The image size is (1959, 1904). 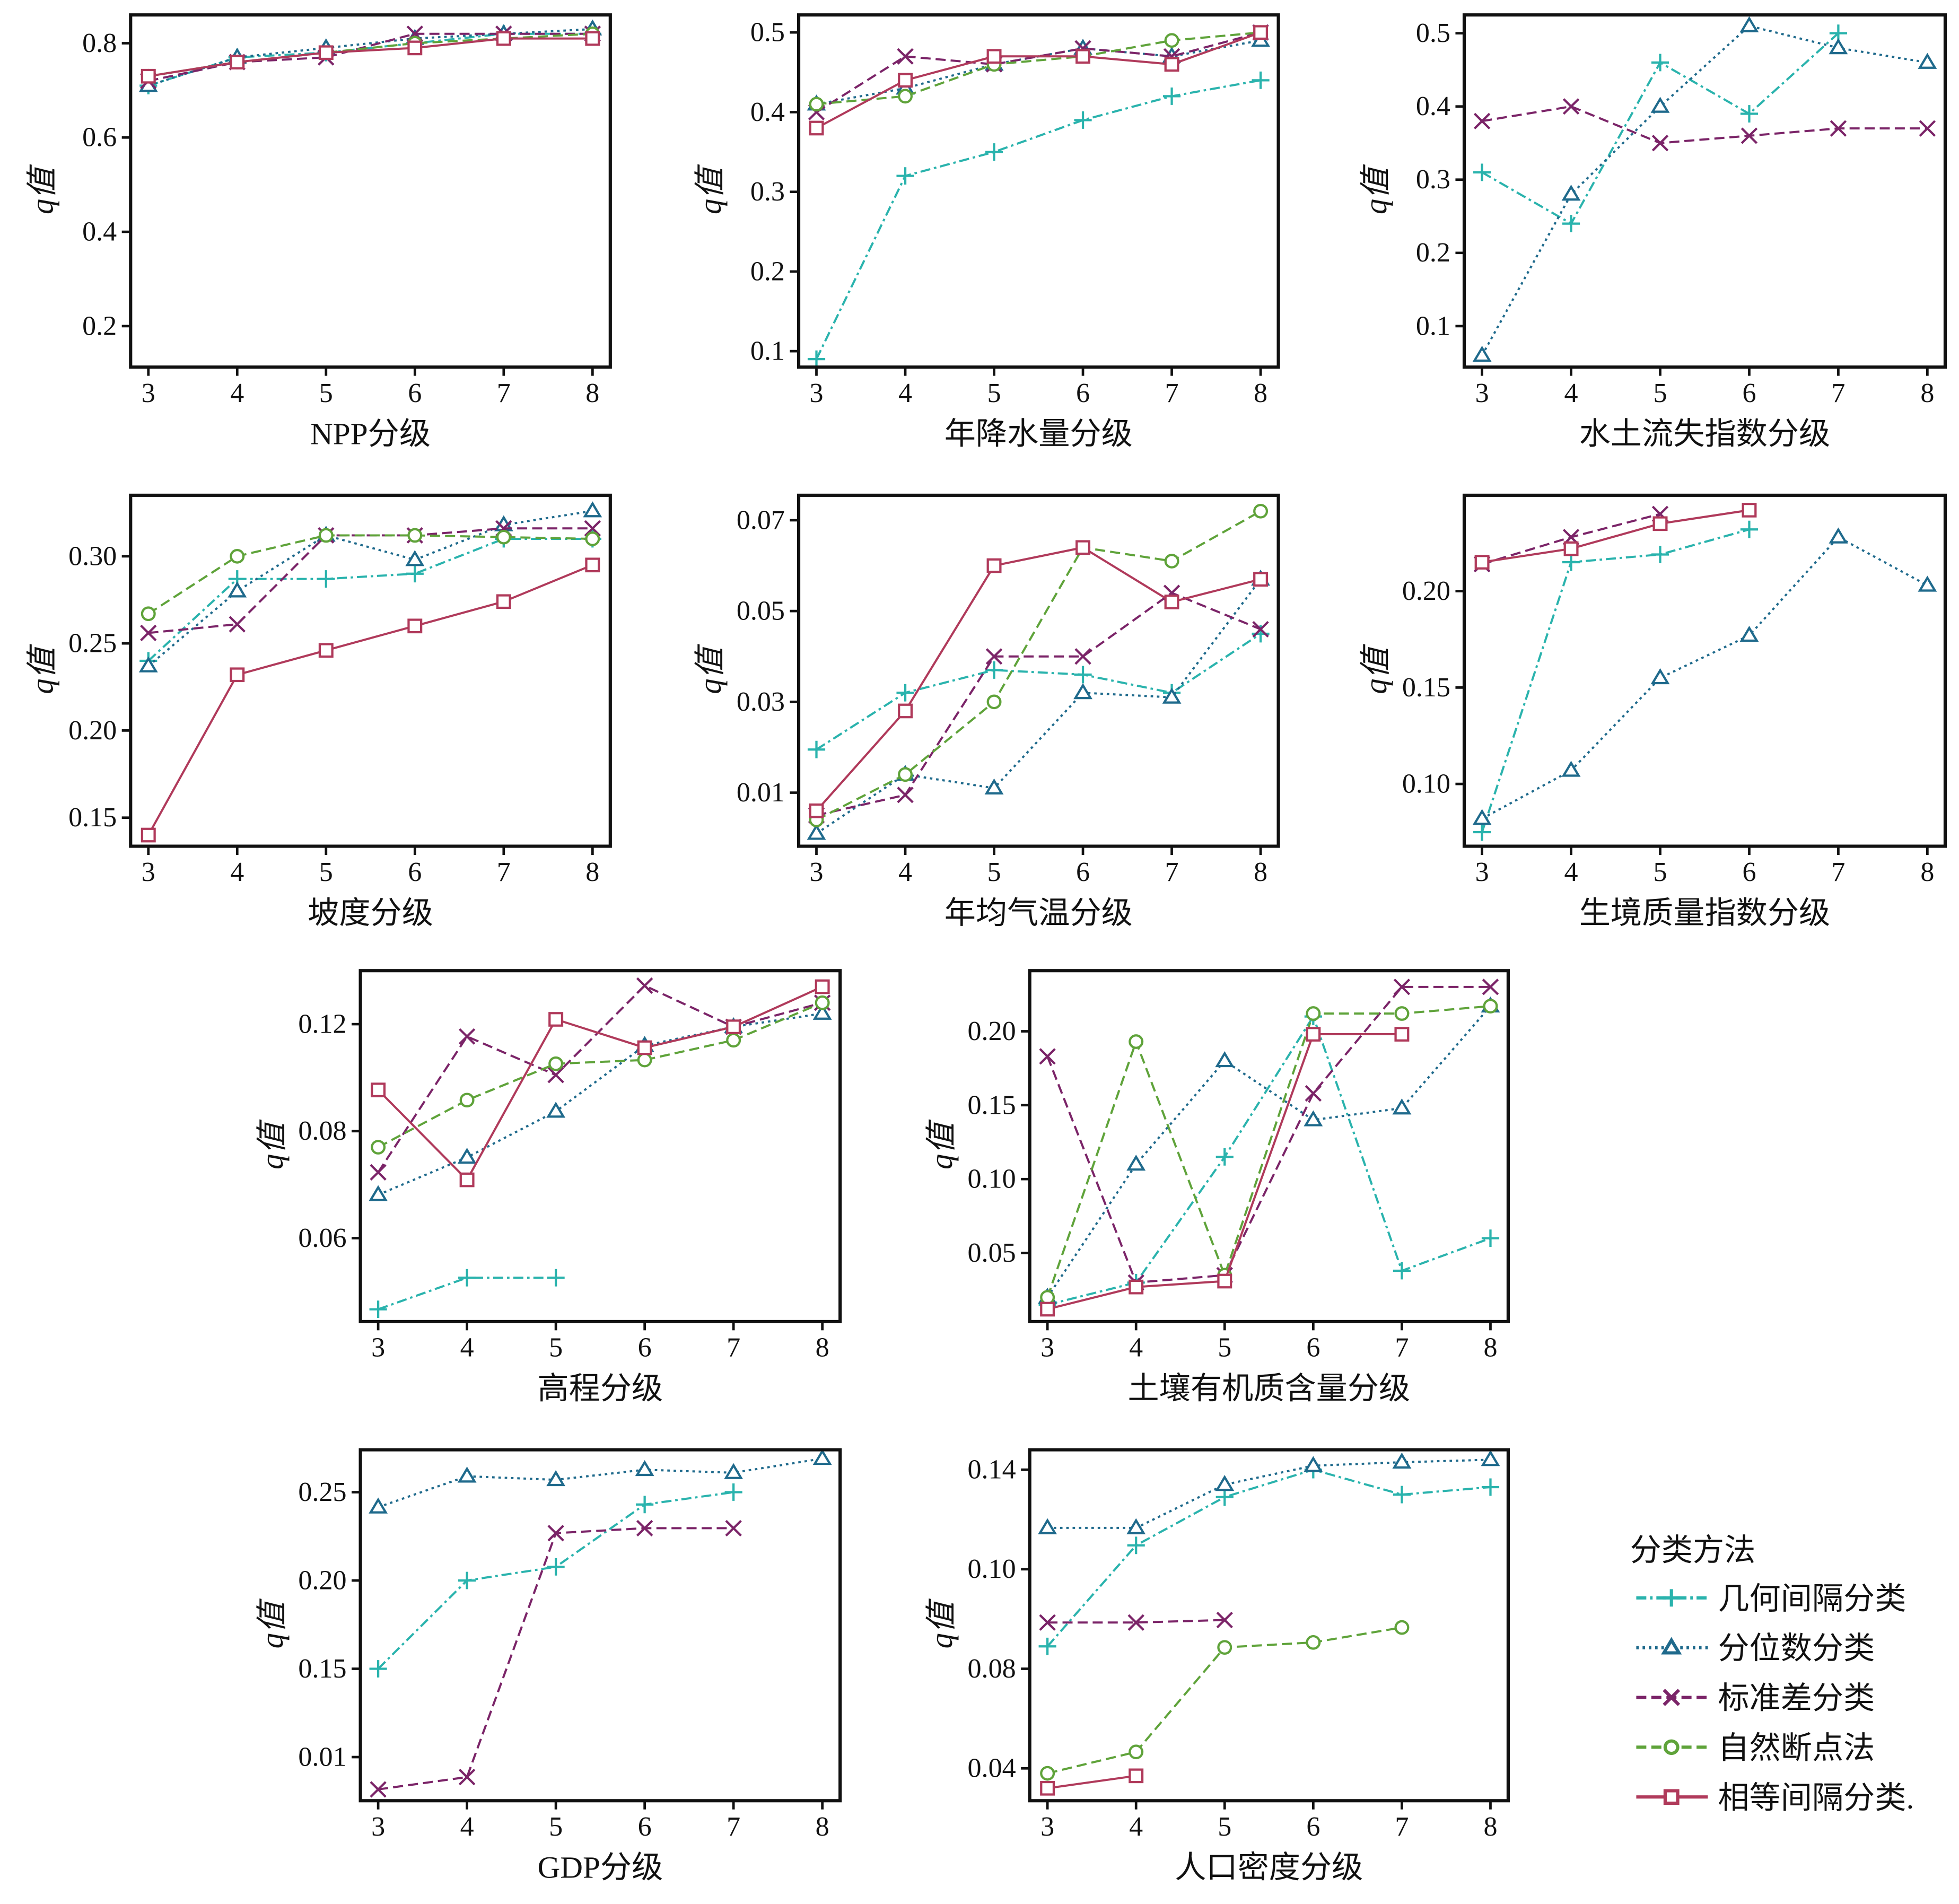 What do you see at coordinates (600, 1867) in the screenshot?
I see `x-axis-label: GDP分级` at bounding box center [600, 1867].